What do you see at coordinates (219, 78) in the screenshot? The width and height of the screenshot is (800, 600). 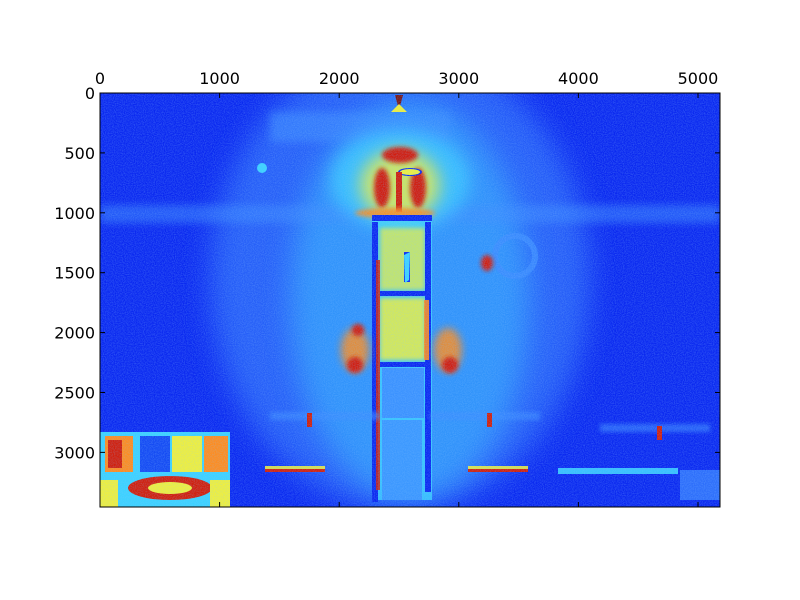 I see `x-tick-label: 1000` at bounding box center [219, 78].